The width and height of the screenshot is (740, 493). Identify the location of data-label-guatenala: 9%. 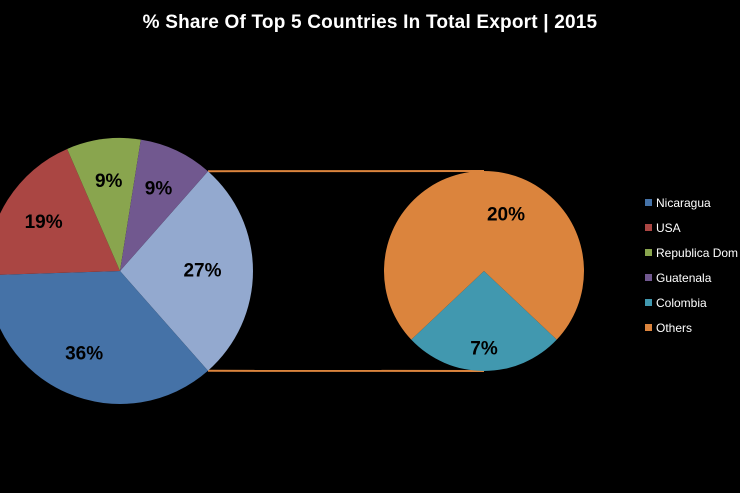
(159, 189).